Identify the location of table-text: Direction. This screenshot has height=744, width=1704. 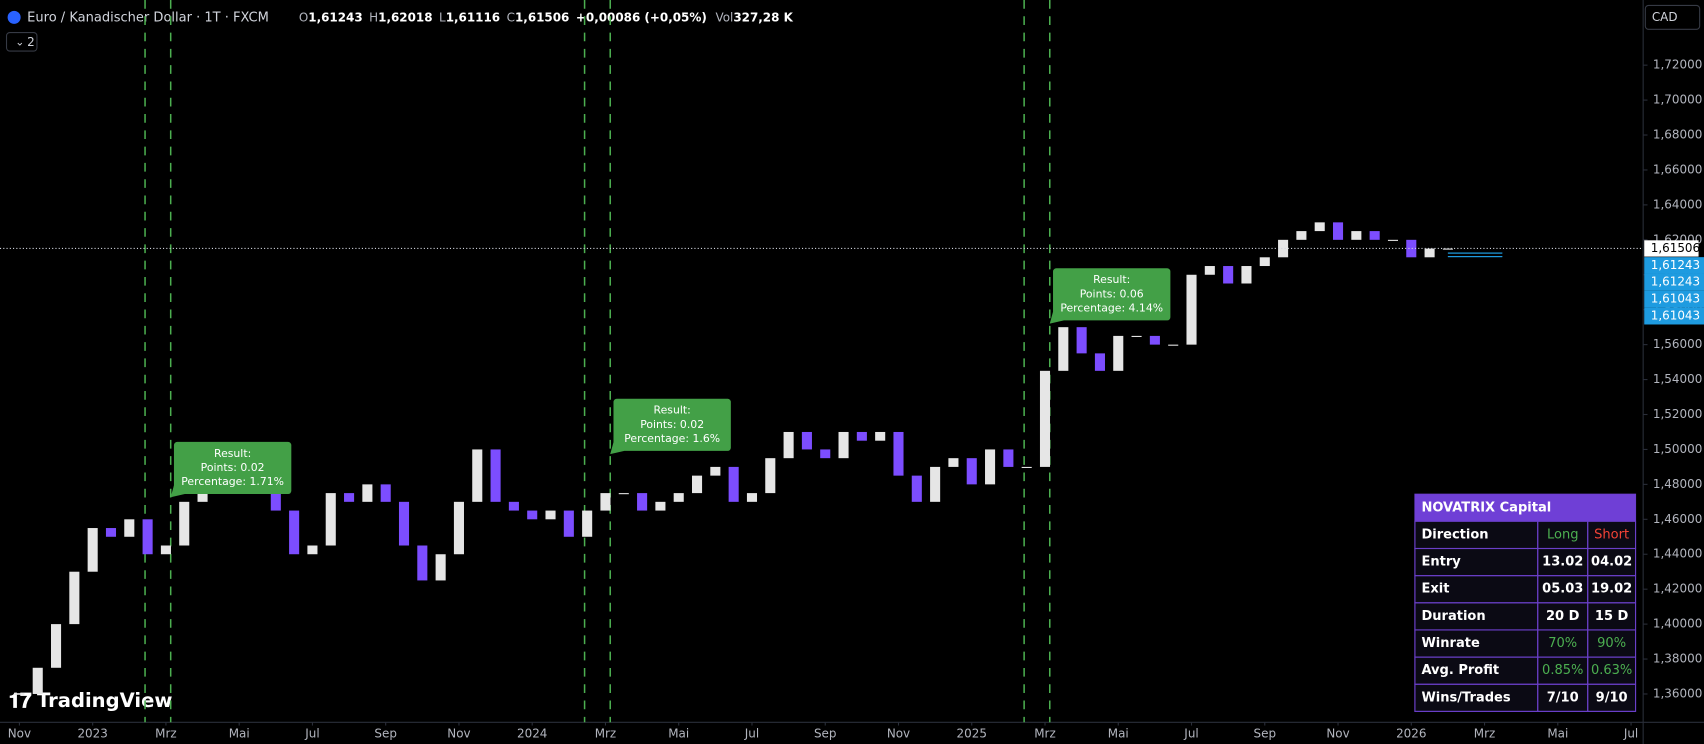
(1454, 534).